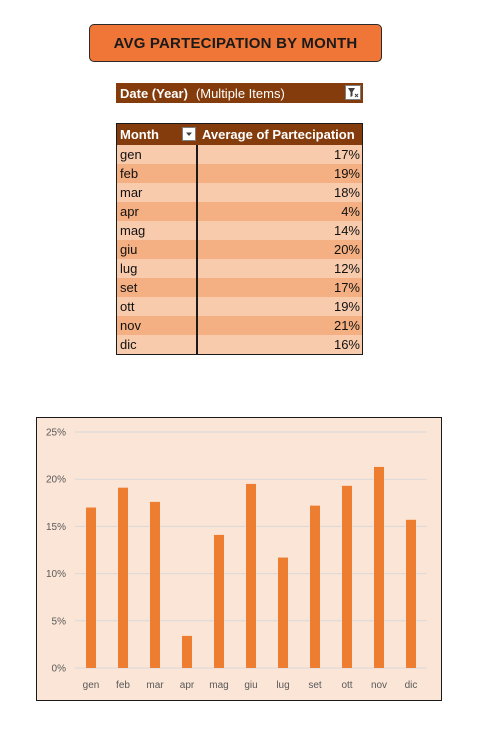 The height and width of the screenshot is (740, 481). What do you see at coordinates (346, 344) in the screenshot?
I see `row-value: 16%` at bounding box center [346, 344].